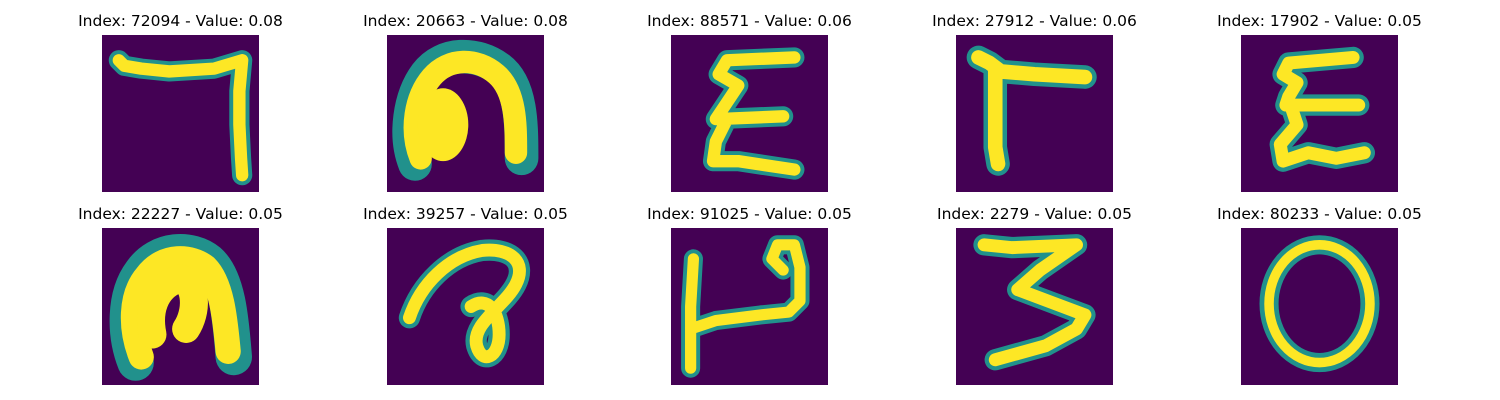 This screenshot has width=1500, height=400. I want to click on panel-title: Index: 88571 - Value: 0.06, so click(749, 21).